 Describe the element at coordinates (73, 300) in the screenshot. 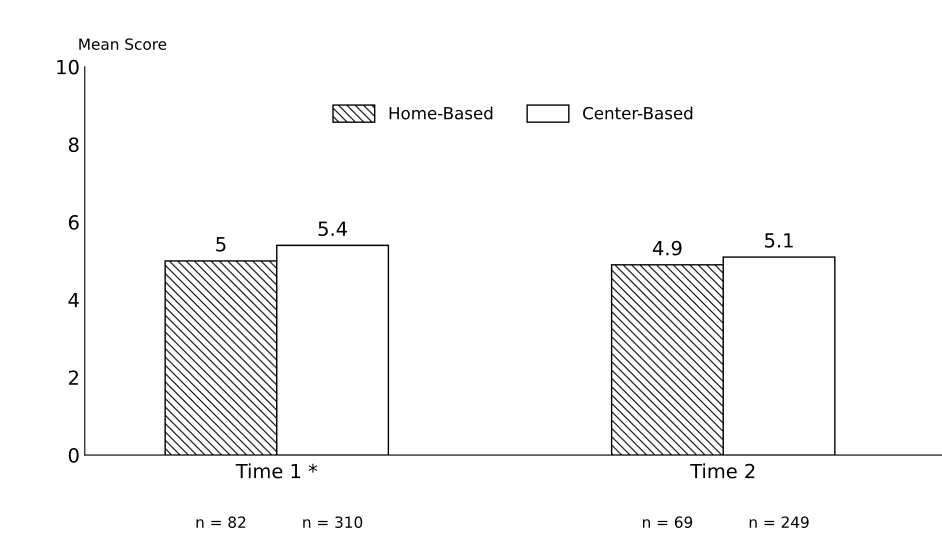

I see `y-tick-label: 4` at that location.